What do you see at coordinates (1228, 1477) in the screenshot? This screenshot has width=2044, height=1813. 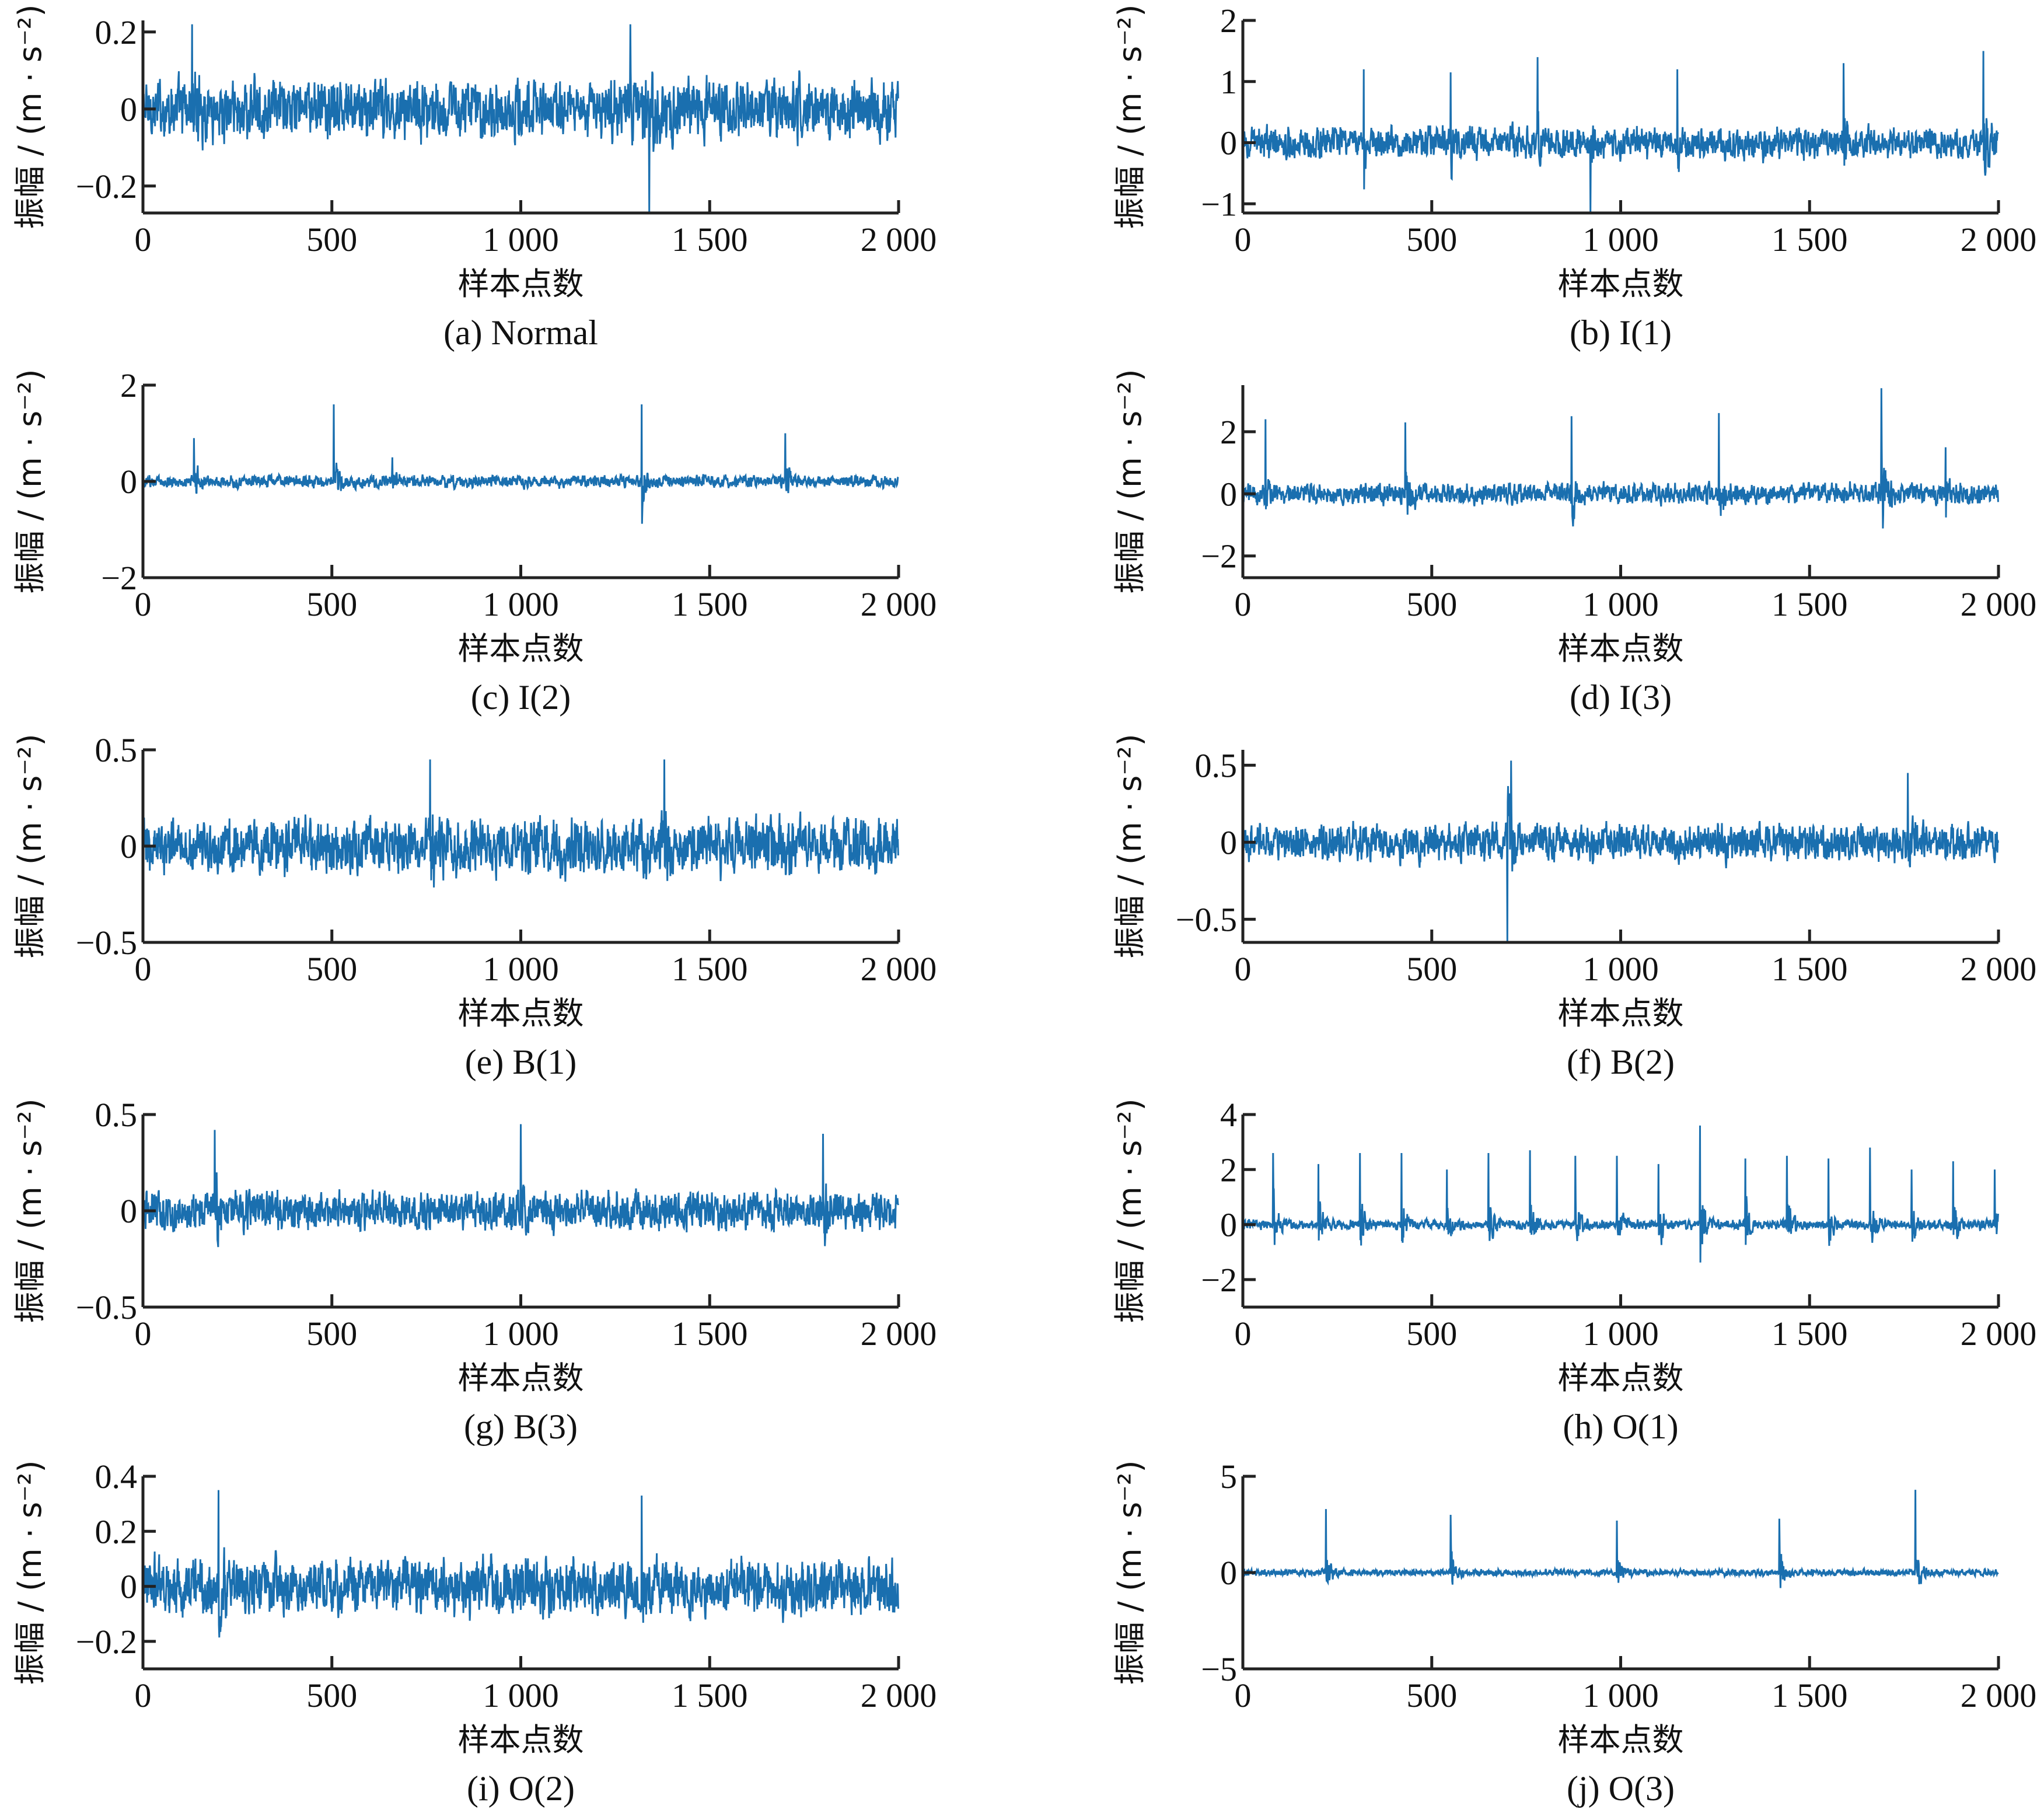 I see `y-tick-label: 5` at bounding box center [1228, 1477].